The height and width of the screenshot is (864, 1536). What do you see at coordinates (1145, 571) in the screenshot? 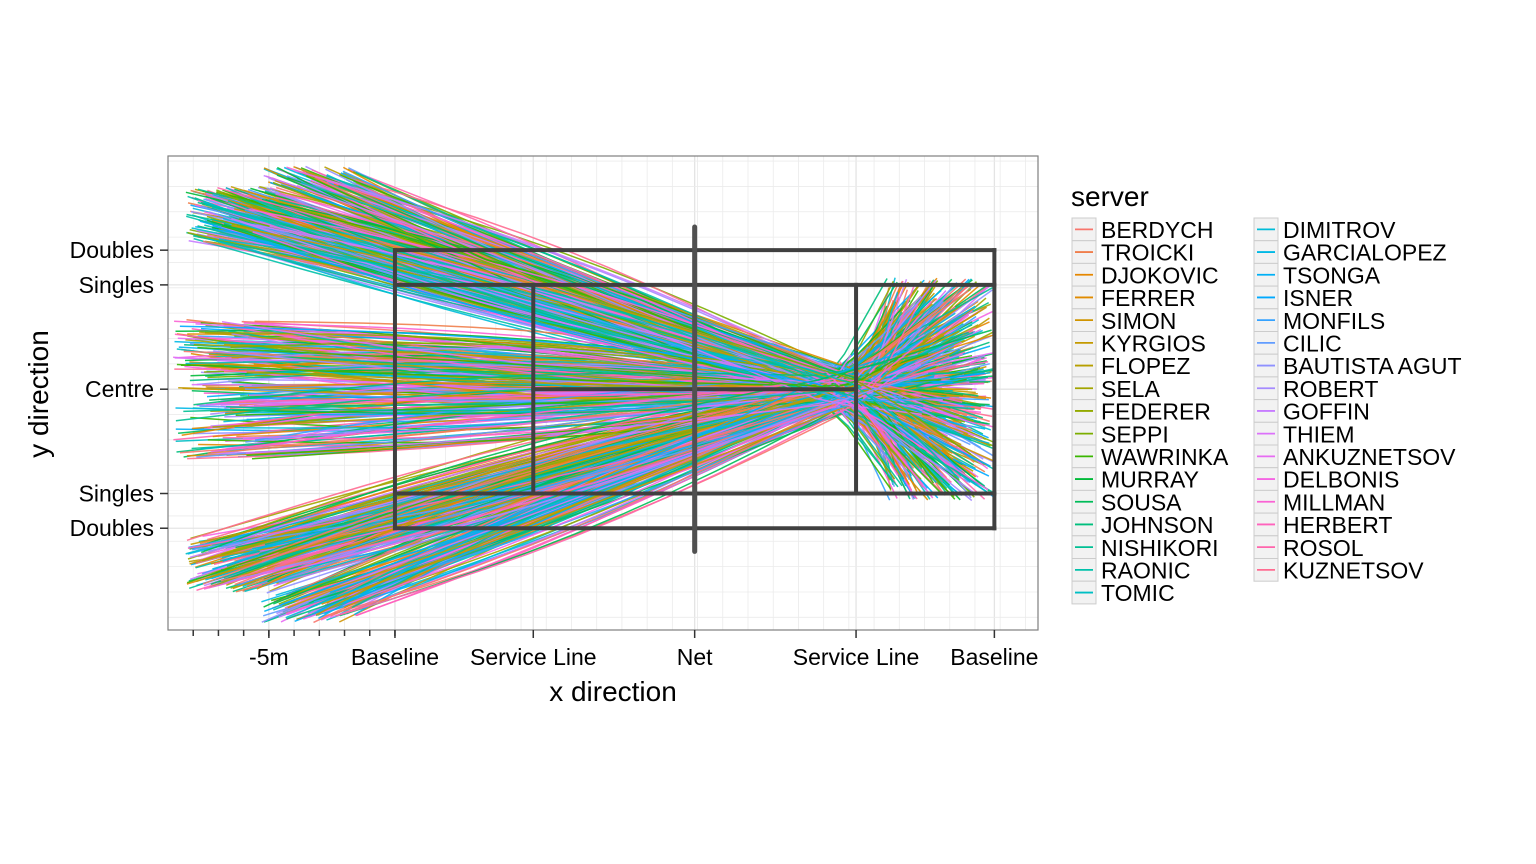
I see `legend-label: RAONIC` at bounding box center [1145, 571].